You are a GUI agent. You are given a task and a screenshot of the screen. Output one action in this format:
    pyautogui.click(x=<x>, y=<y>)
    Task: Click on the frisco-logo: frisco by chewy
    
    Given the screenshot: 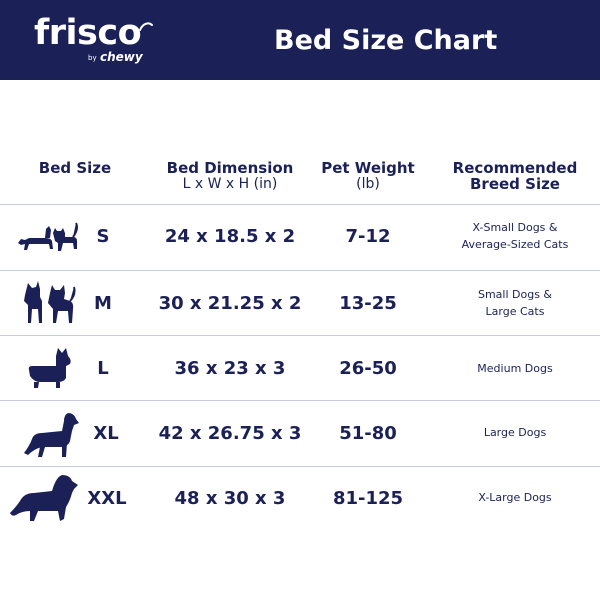 What is the action you would take?
    pyautogui.click(x=99, y=42)
    